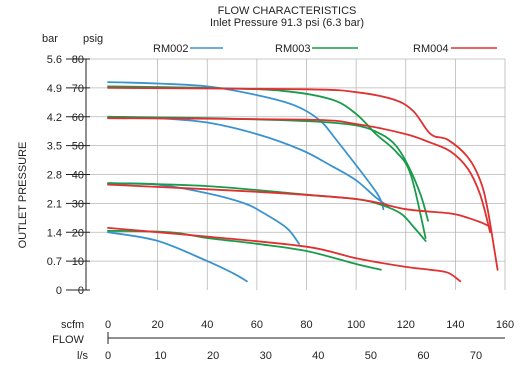 This screenshot has width=524, height=368. I want to click on ls-tick-label: 20, so click(213, 356).